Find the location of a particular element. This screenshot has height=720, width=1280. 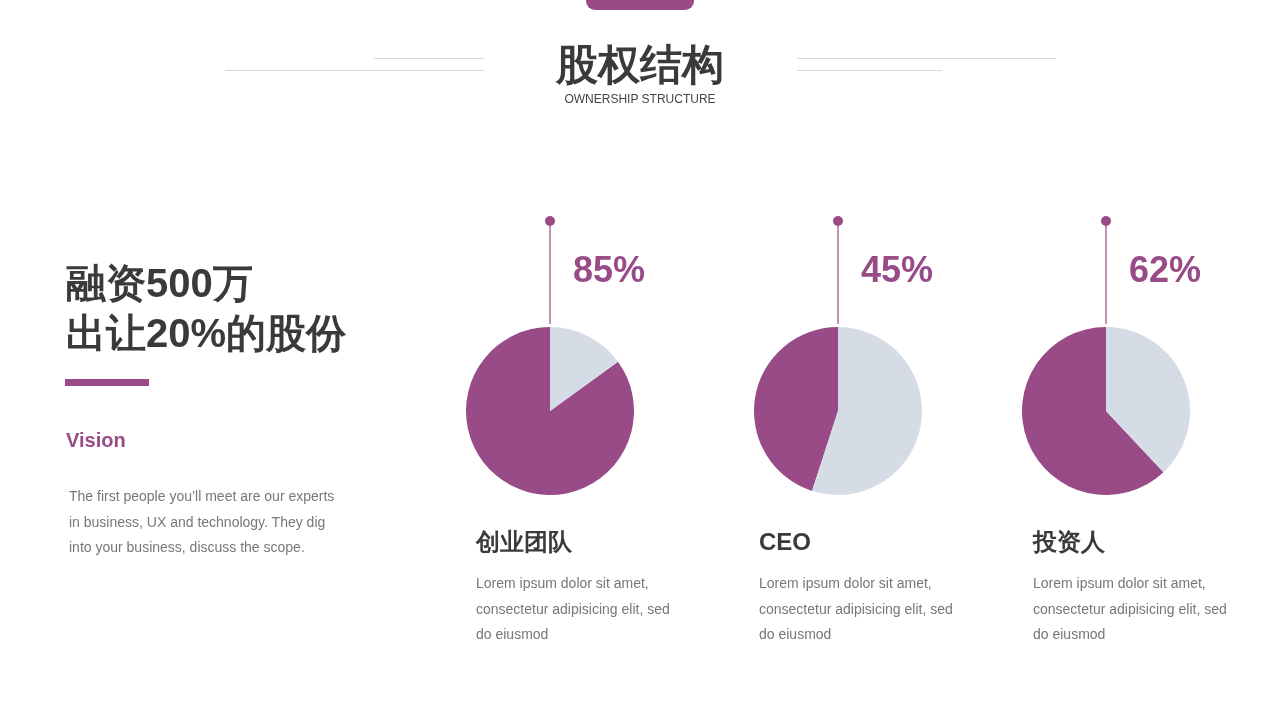

text: OWNERSHIP STRUCTURE is located at coordinates (640, 99).